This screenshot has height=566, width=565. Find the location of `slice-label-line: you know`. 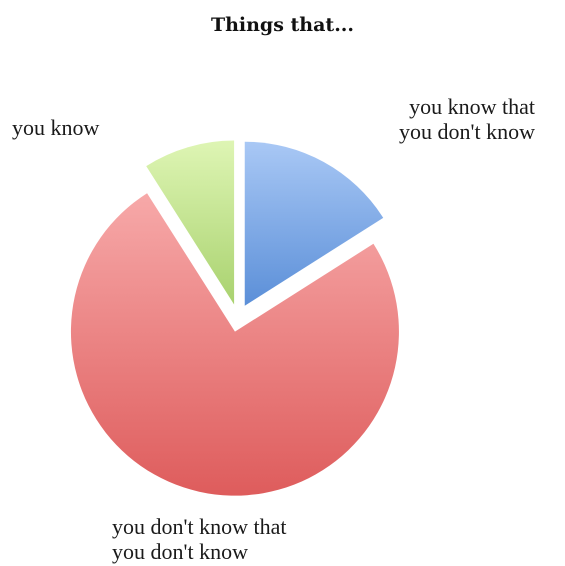

slice-label-line: you know is located at coordinates (56, 127).